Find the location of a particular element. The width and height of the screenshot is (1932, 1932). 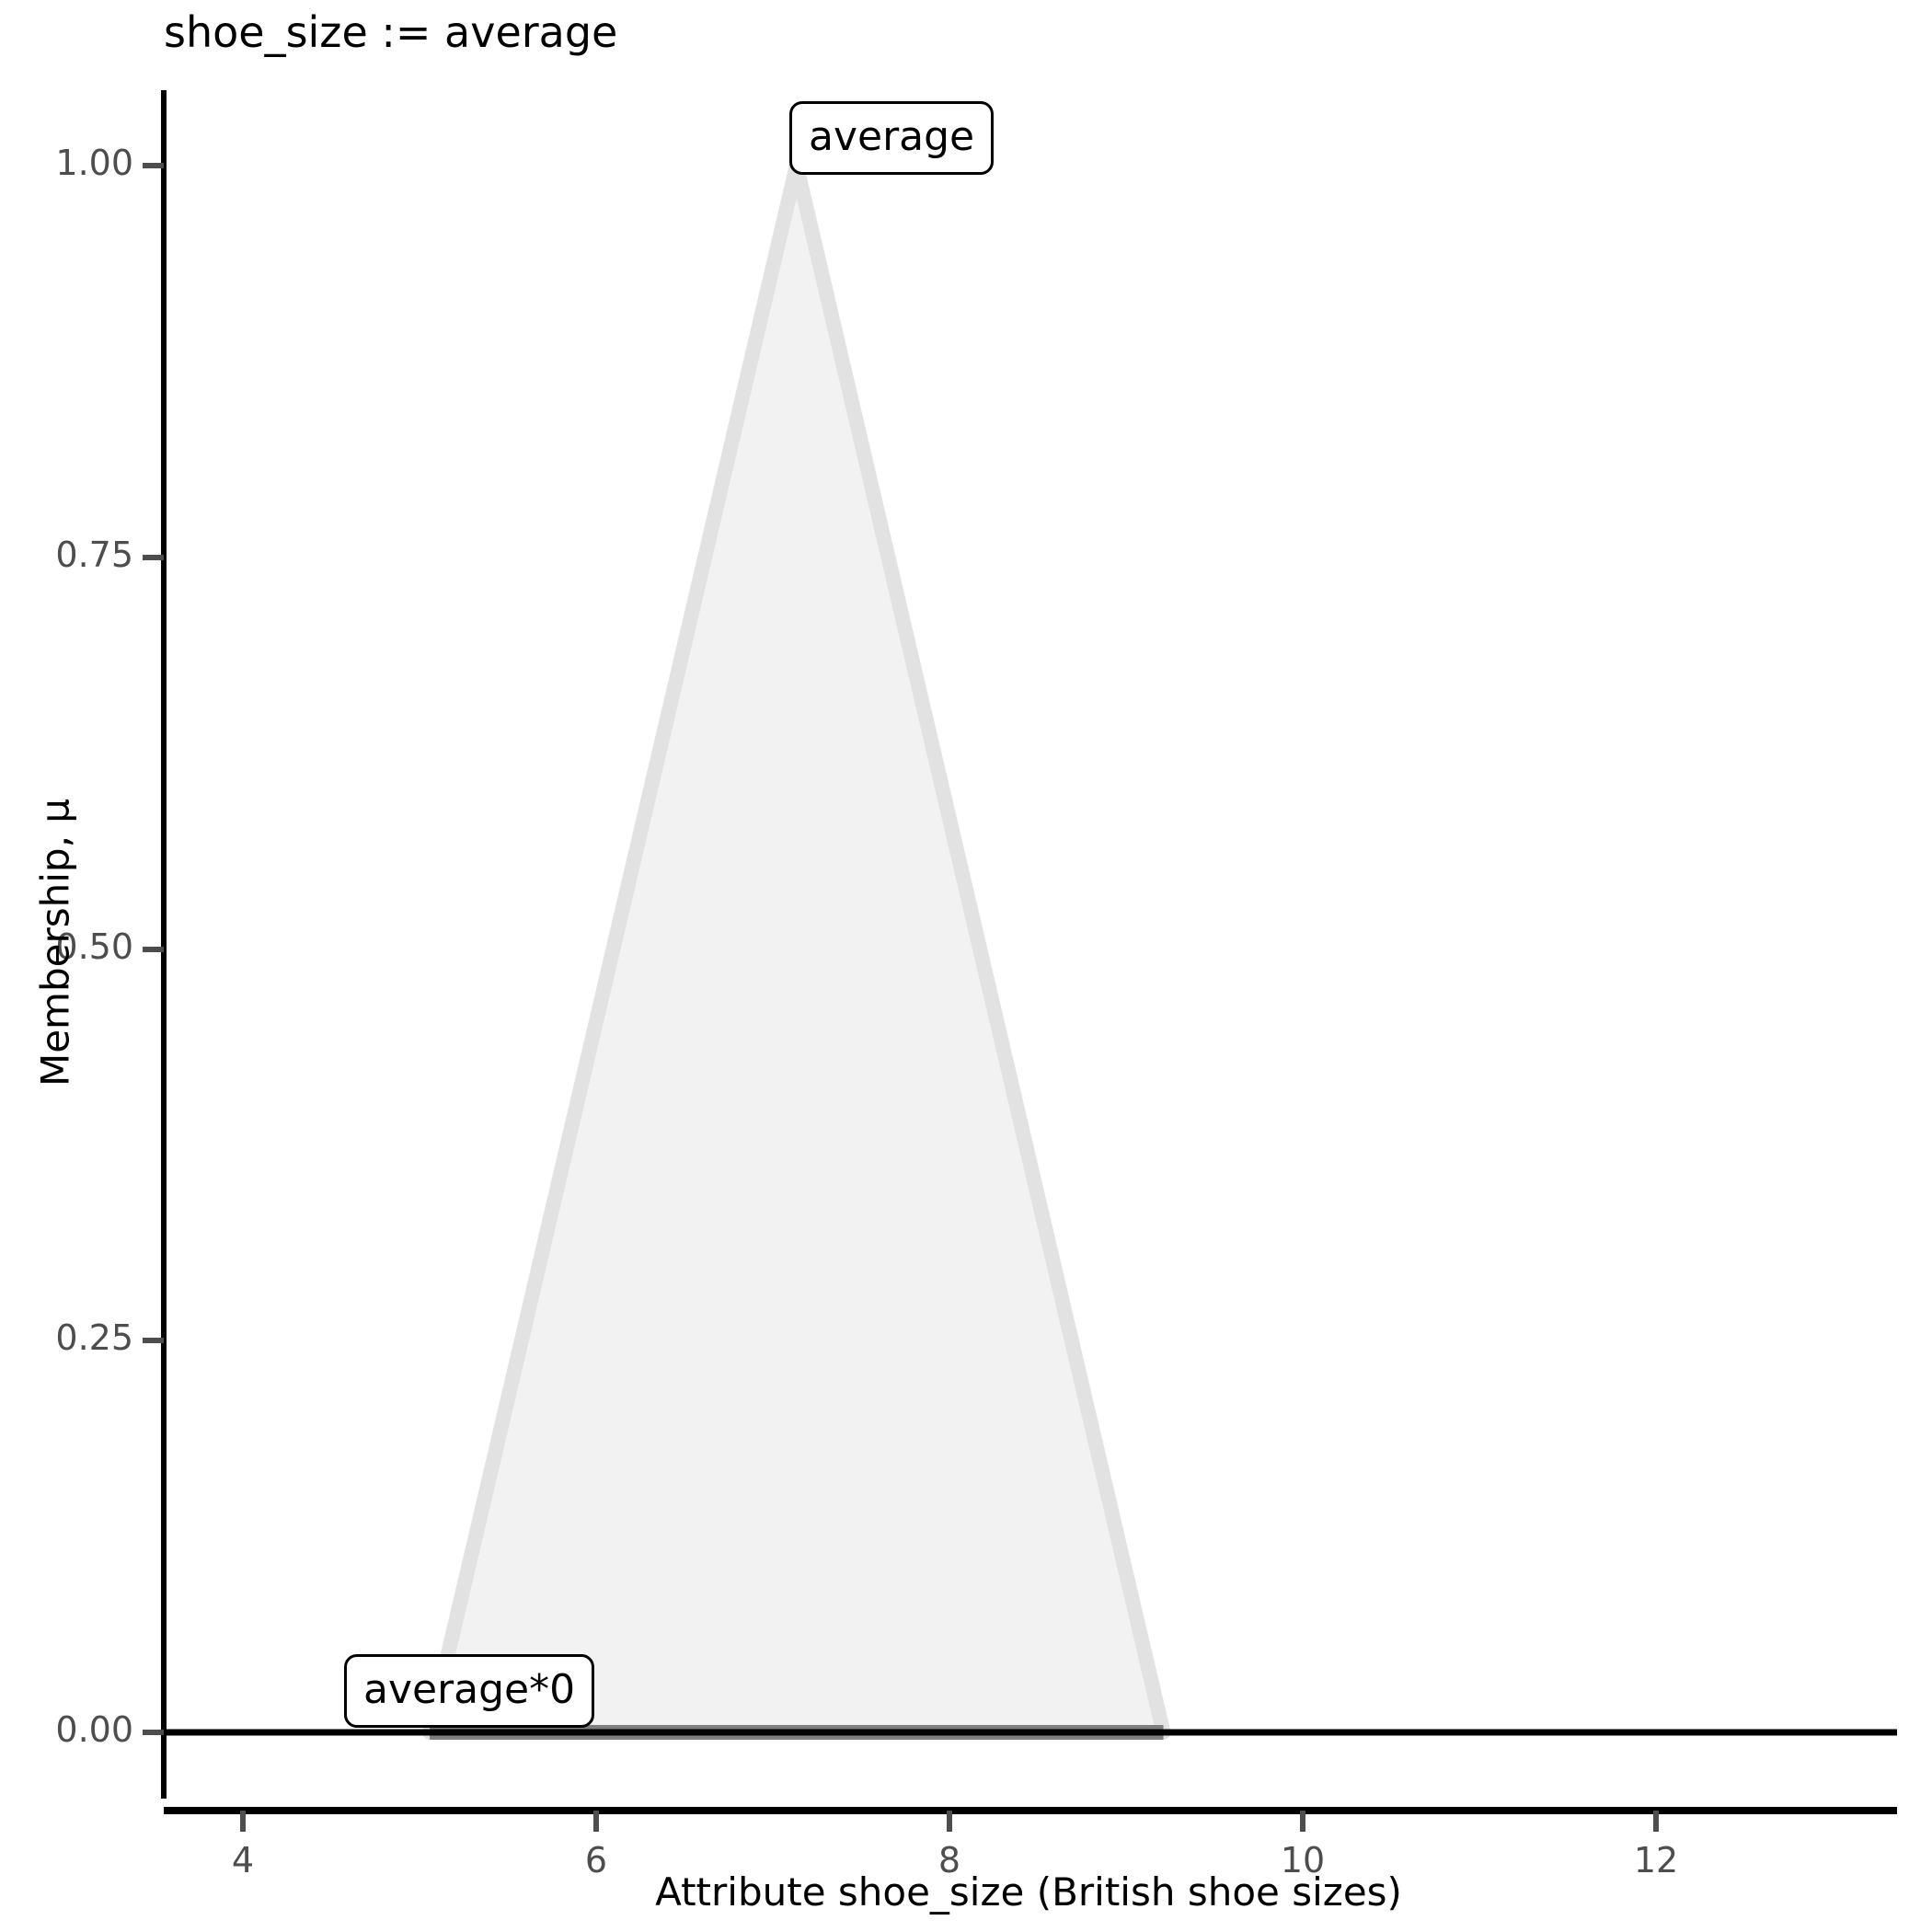

y-axis-title: Membership, μ is located at coordinates (55, 943).